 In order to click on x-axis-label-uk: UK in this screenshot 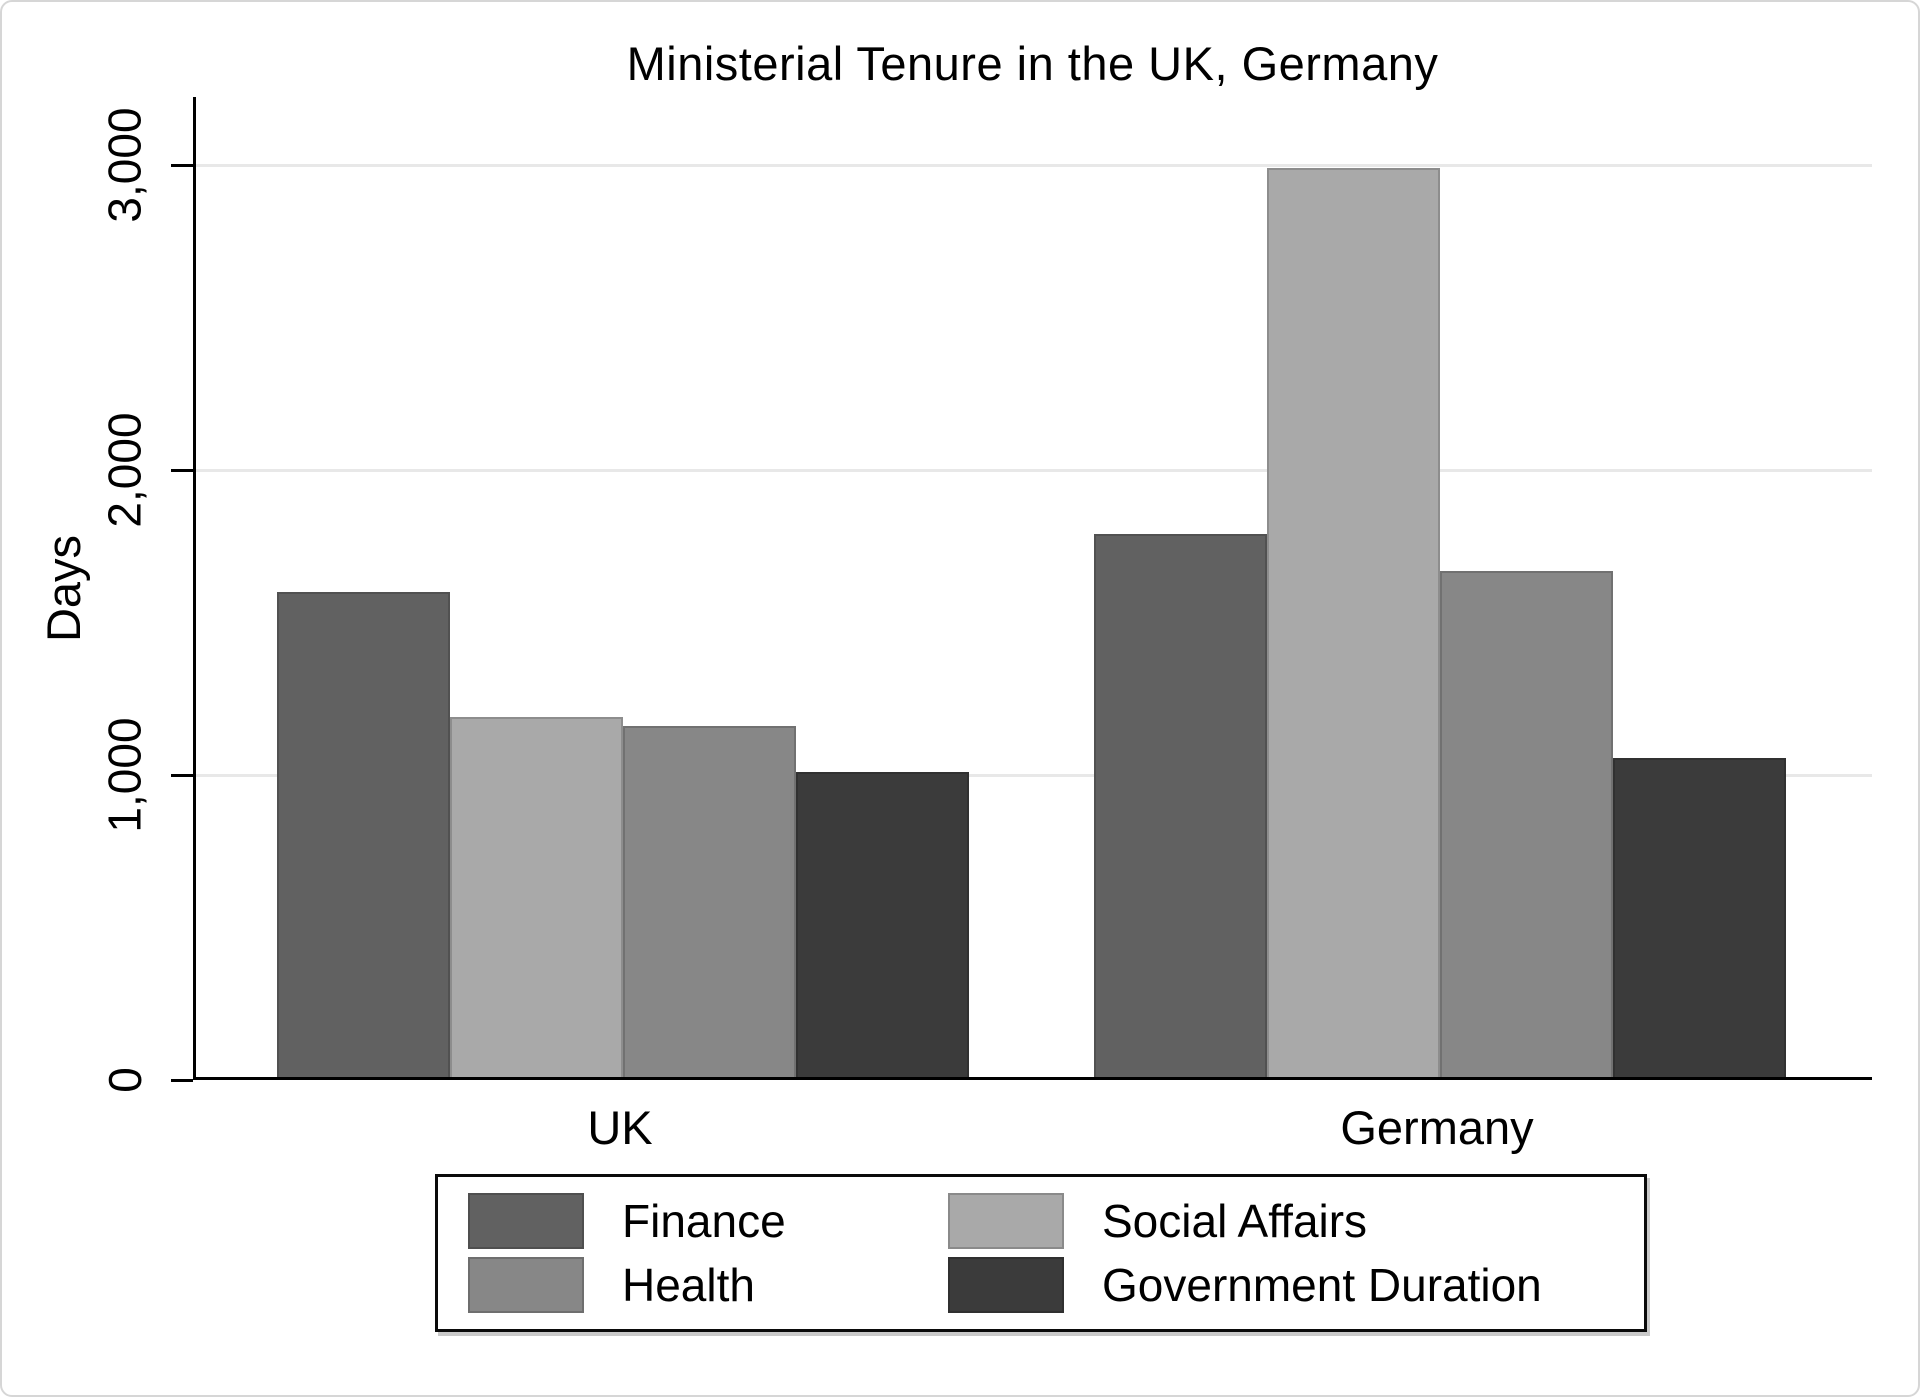, I will do `click(620, 1127)`.